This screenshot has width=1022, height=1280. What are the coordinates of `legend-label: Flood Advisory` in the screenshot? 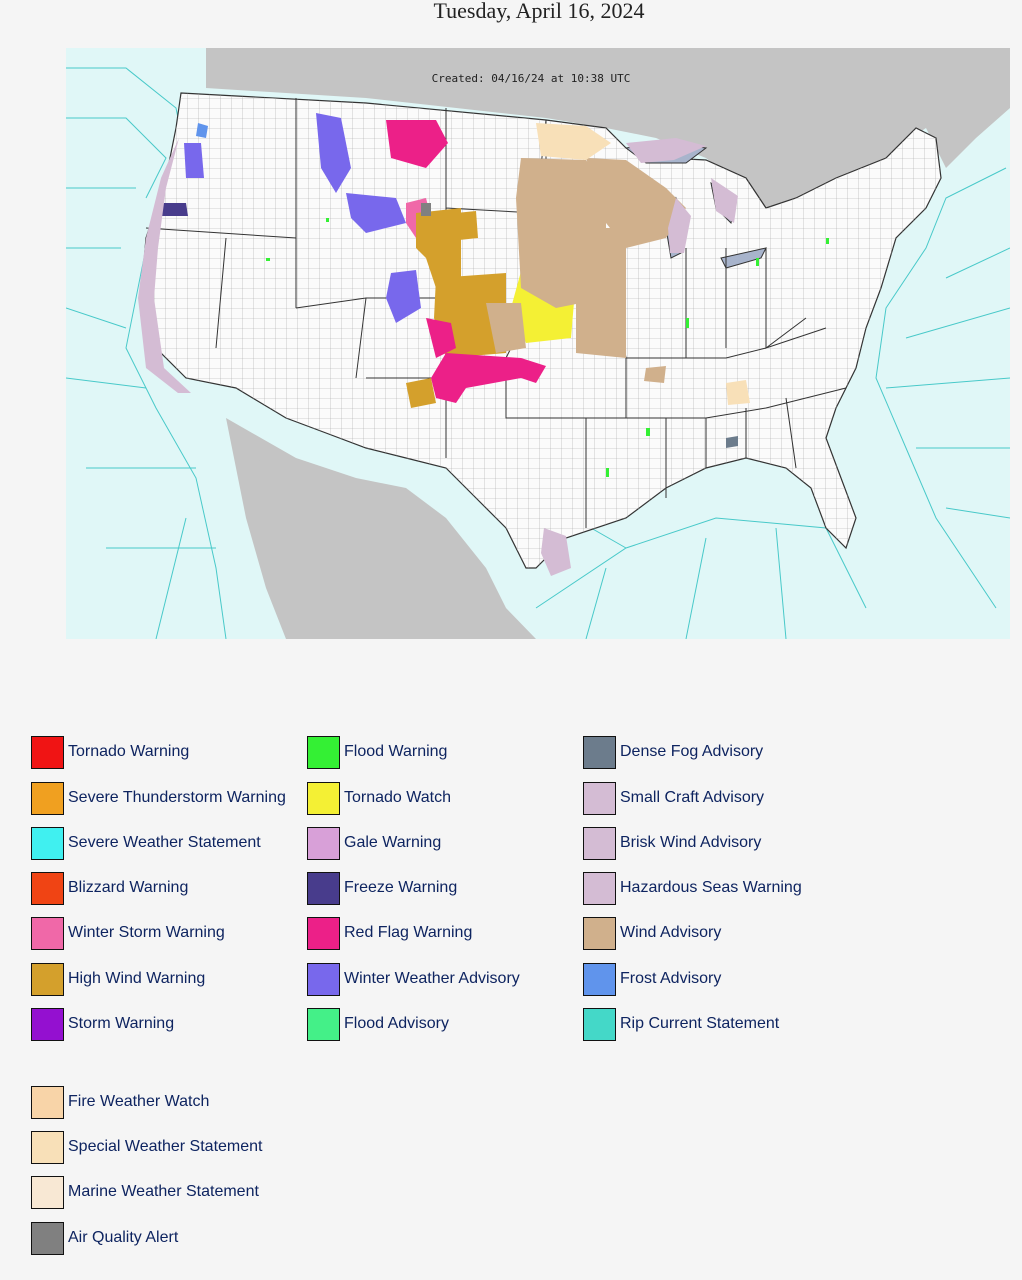 It's located at (396, 1023).